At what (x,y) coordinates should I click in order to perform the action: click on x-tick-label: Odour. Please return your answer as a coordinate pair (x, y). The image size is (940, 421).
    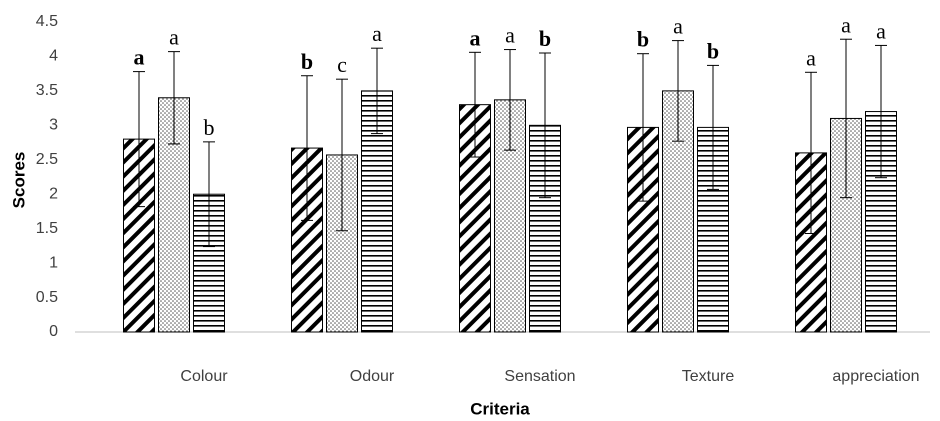
    Looking at the image, I should click on (372, 376).